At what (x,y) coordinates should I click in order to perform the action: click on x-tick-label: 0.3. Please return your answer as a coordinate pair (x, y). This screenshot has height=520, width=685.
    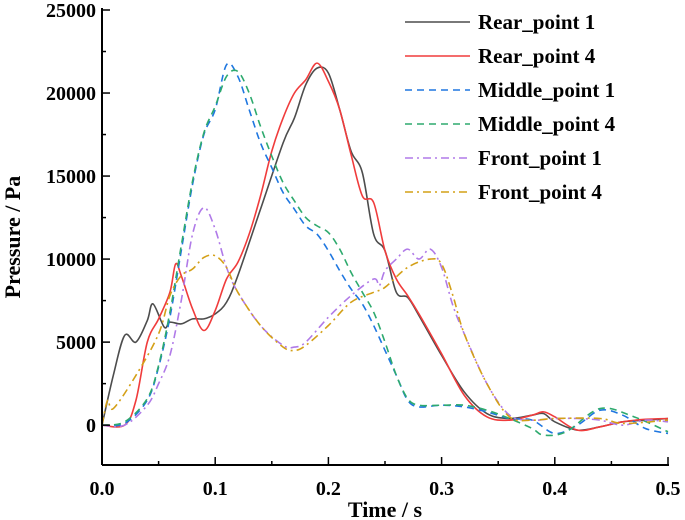
    Looking at the image, I should click on (441, 489).